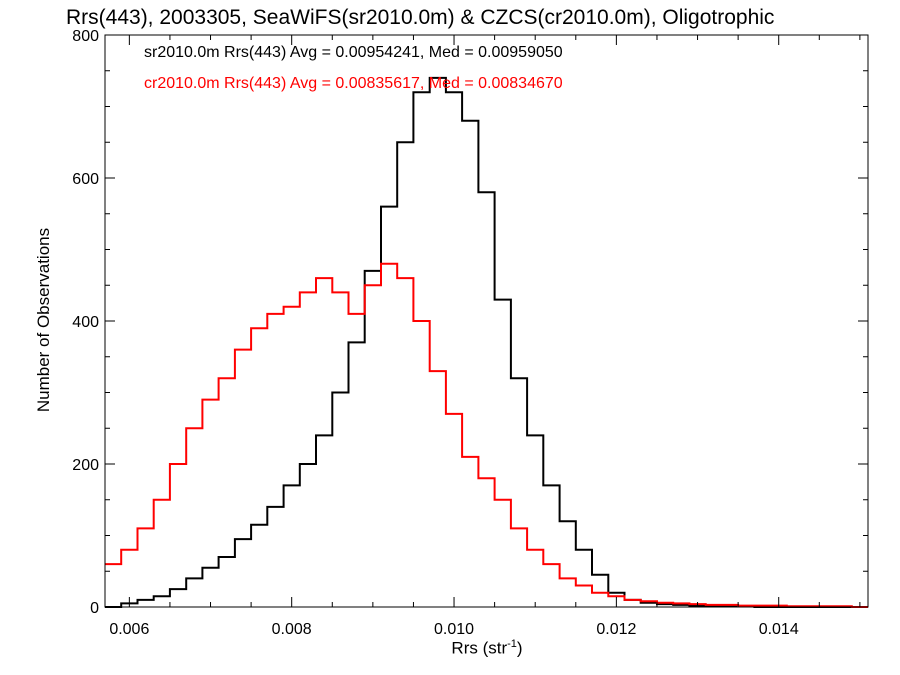 This screenshot has width=900, height=675. Describe the element at coordinates (85, 179) in the screenshot. I see `y-tick-label: 600` at that location.